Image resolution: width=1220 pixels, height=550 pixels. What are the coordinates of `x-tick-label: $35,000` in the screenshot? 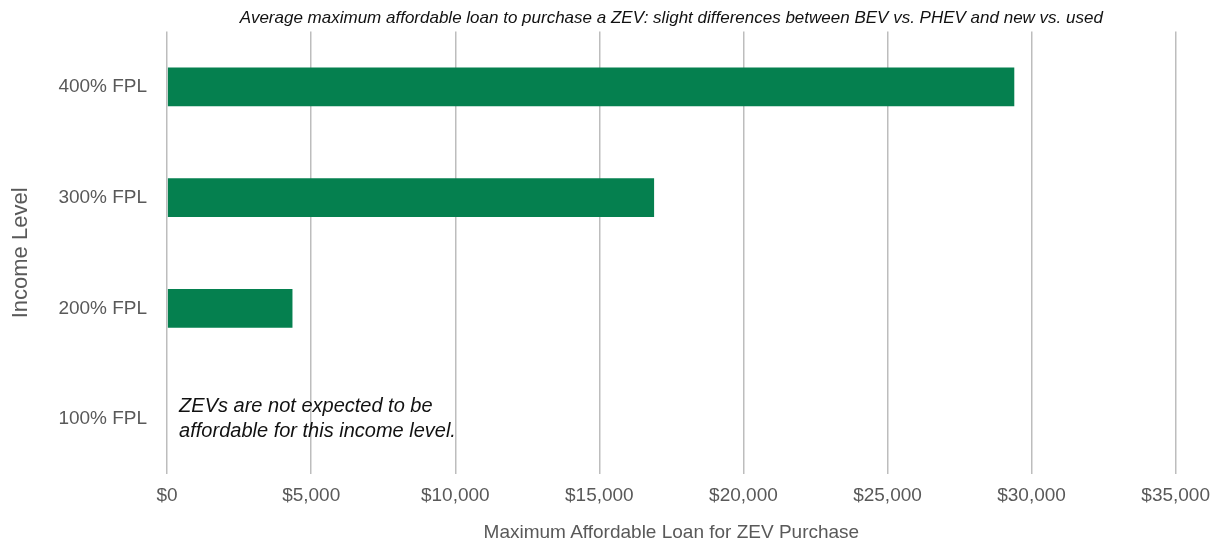 It's located at (1175, 495).